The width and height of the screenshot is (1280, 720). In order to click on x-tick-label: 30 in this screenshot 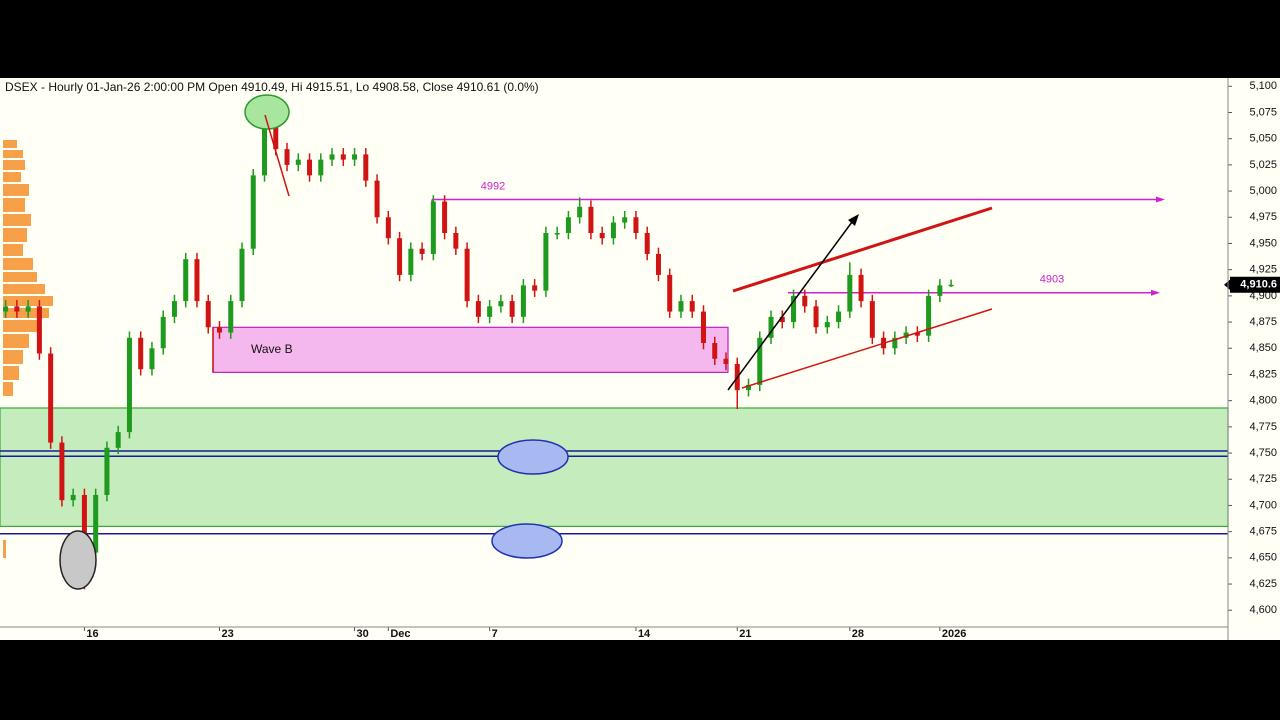, I will do `click(363, 634)`.